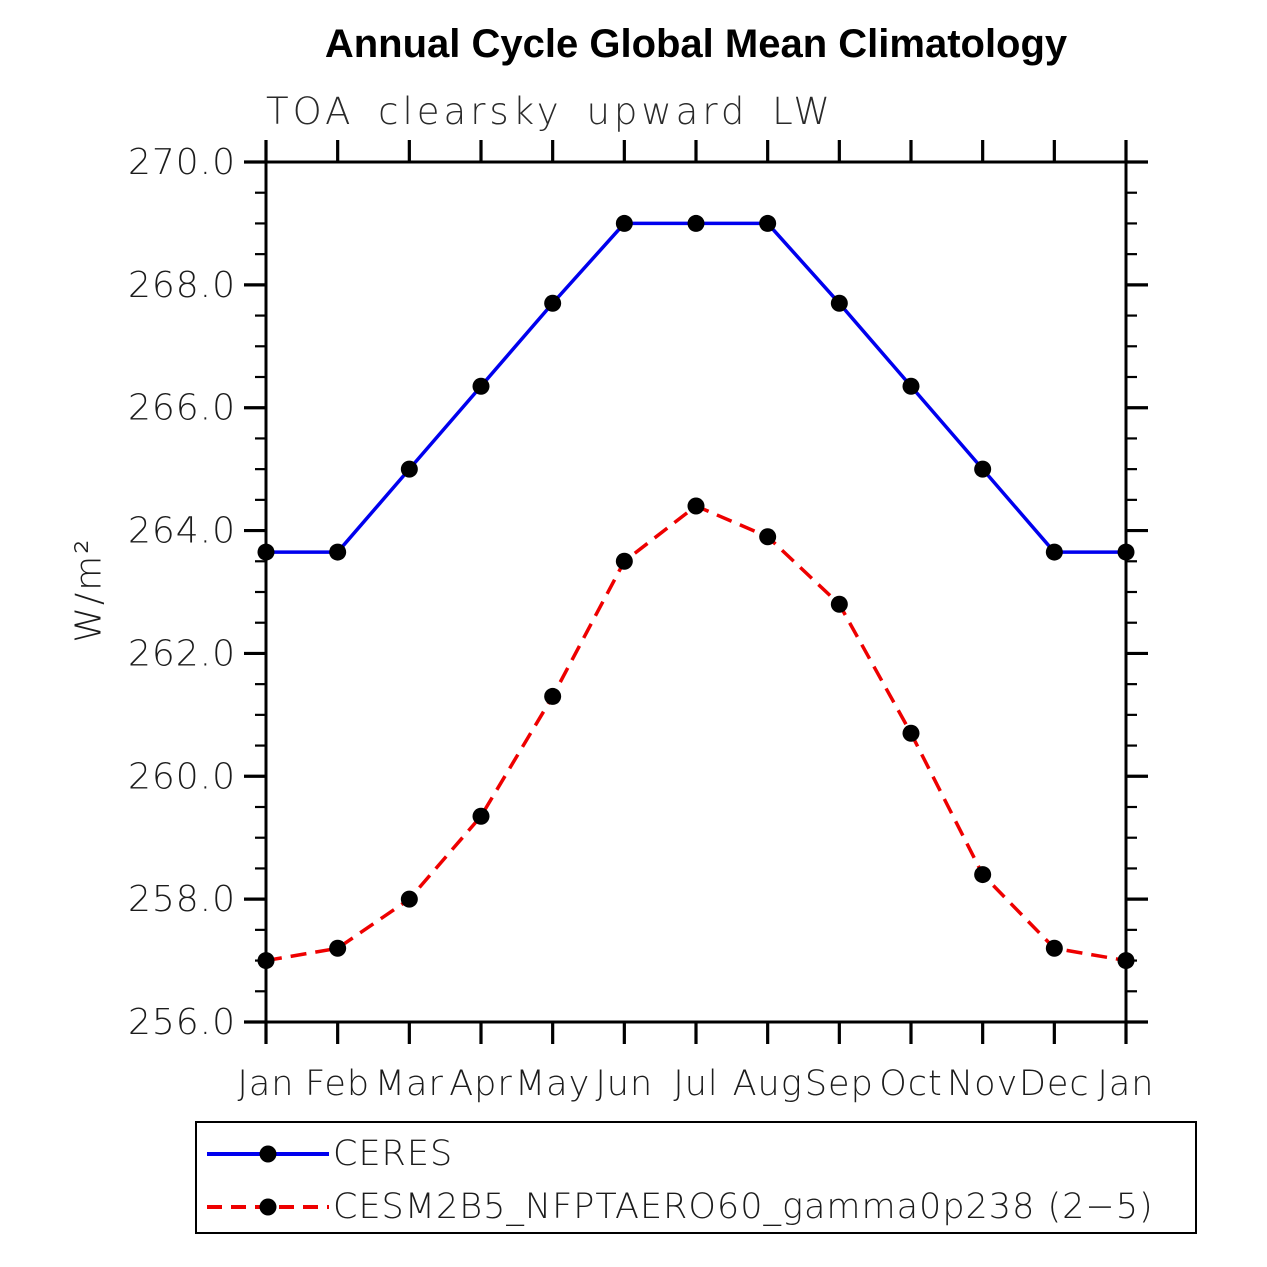  What do you see at coordinates (393, 1154) in the screenshot?
I see `legend-label-ceres: CERES` at bounding box center [393, 1154].